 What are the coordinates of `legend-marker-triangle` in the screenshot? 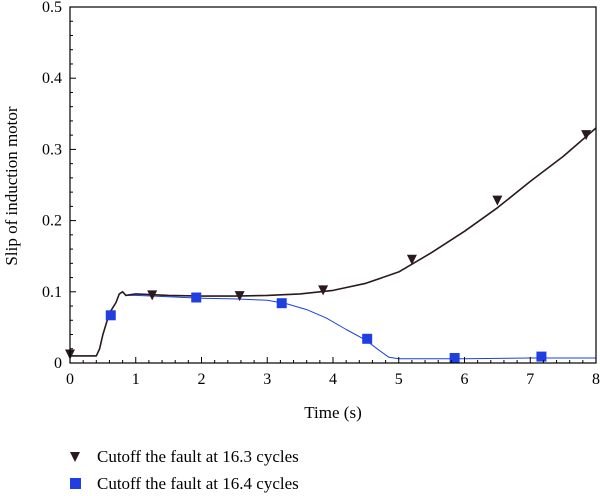 It's located at (75, 457).